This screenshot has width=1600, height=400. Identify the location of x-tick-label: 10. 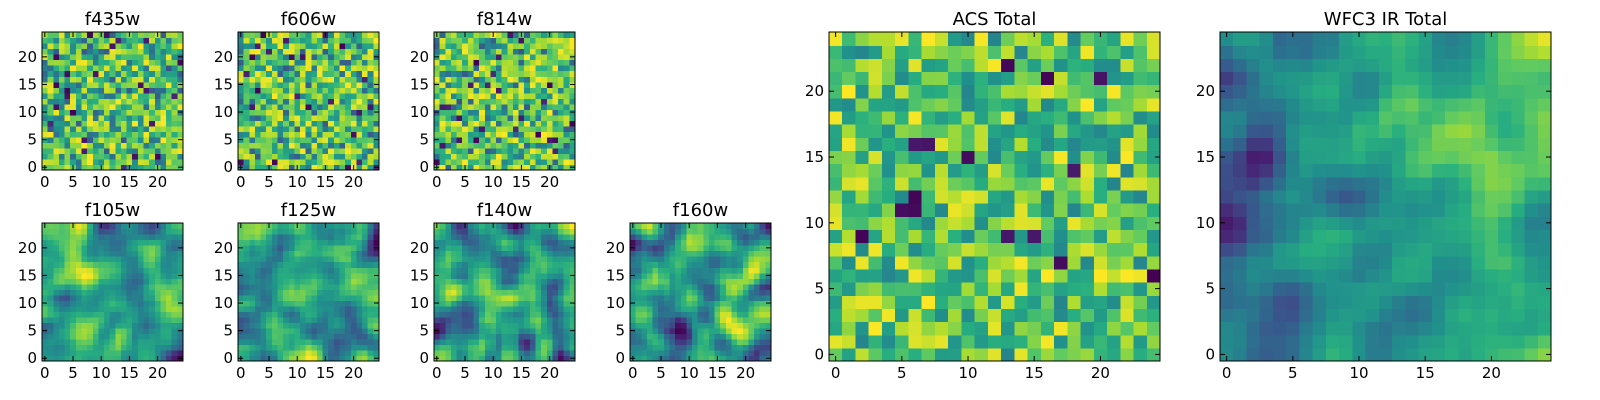
(689, 373).